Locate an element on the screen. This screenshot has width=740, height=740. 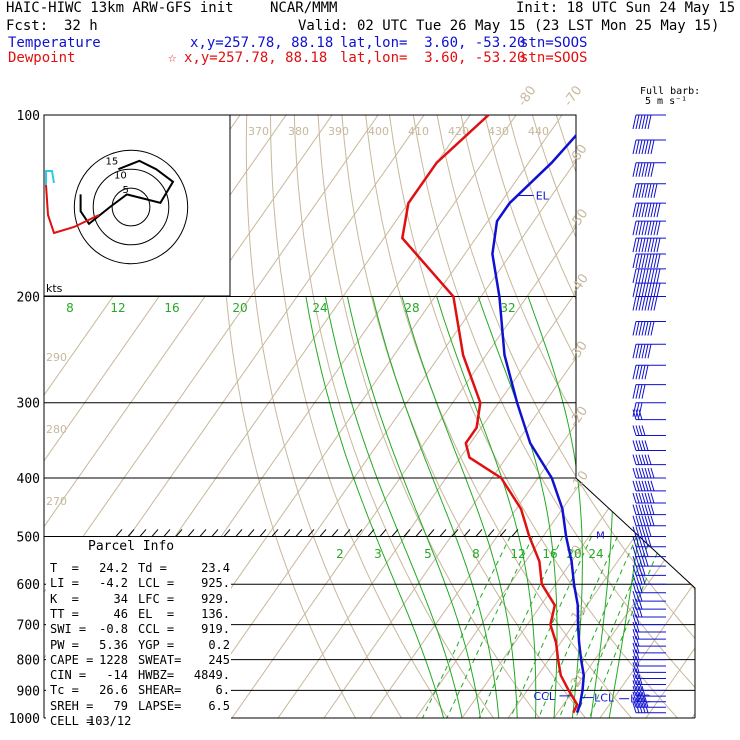
parcel-cell: CIN = is located at coordinates (68, 675).